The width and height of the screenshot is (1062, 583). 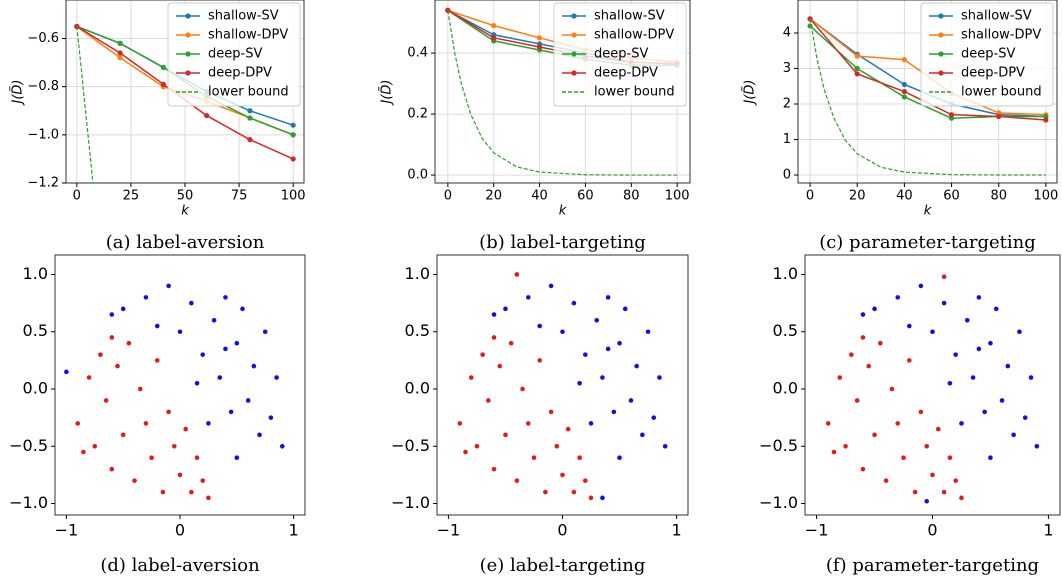 What do you see at coordinates (787, 33) in the screenshot?
I see `y-tick-label: 4` at bounding box center [787, 33].